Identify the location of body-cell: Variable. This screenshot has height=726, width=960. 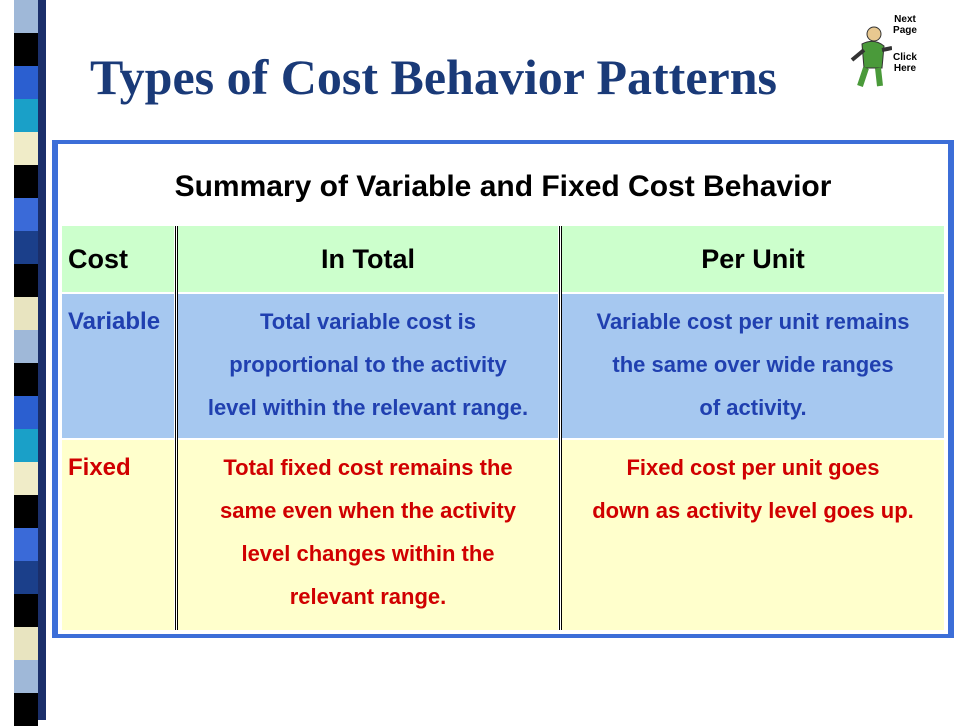
(118, 366).